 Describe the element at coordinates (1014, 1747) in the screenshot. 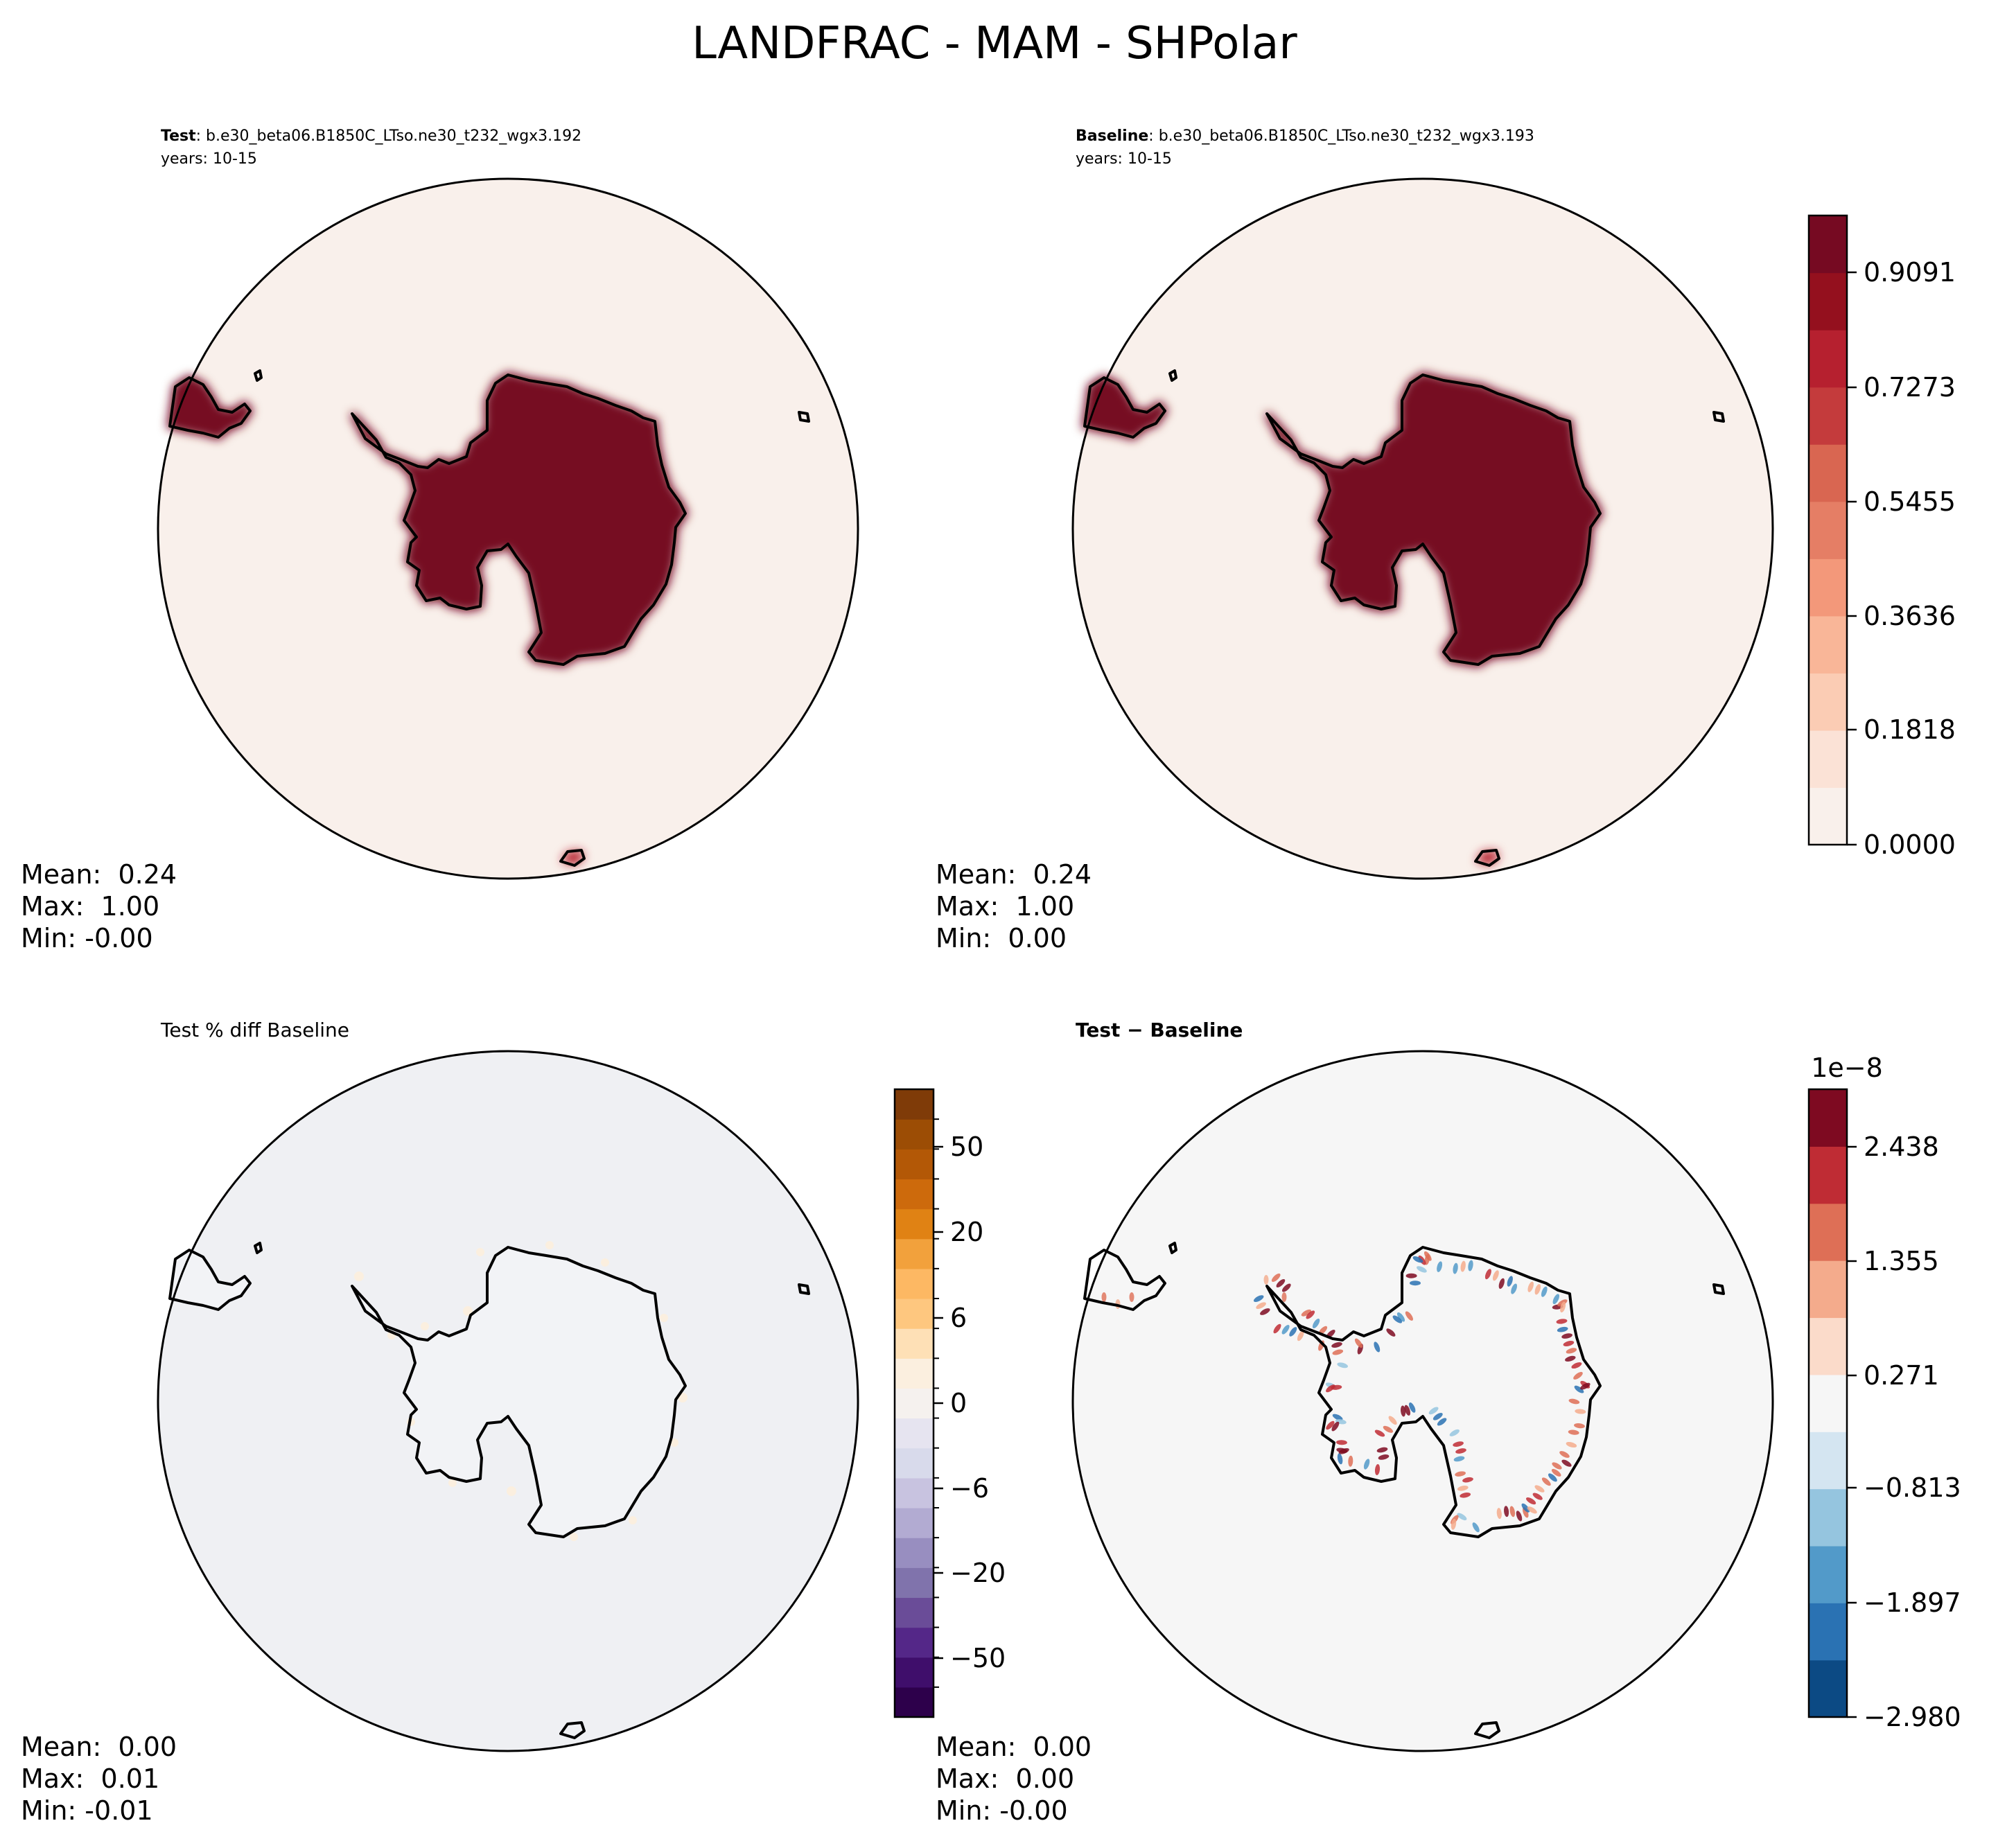

I see `stat-mean: Mean: 0.00` at that location.